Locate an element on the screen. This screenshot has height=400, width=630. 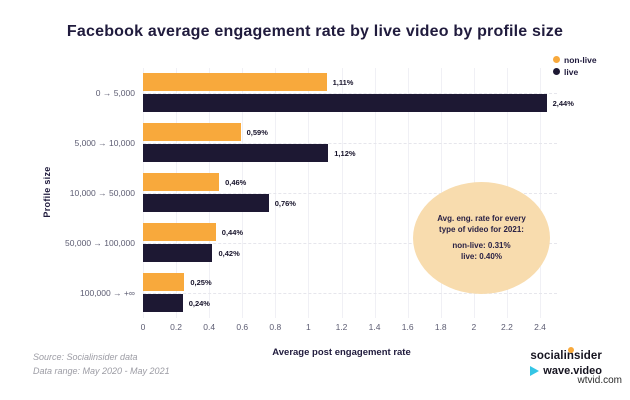
legend-item-non-live: non-live is located at coordinates (575, 59).